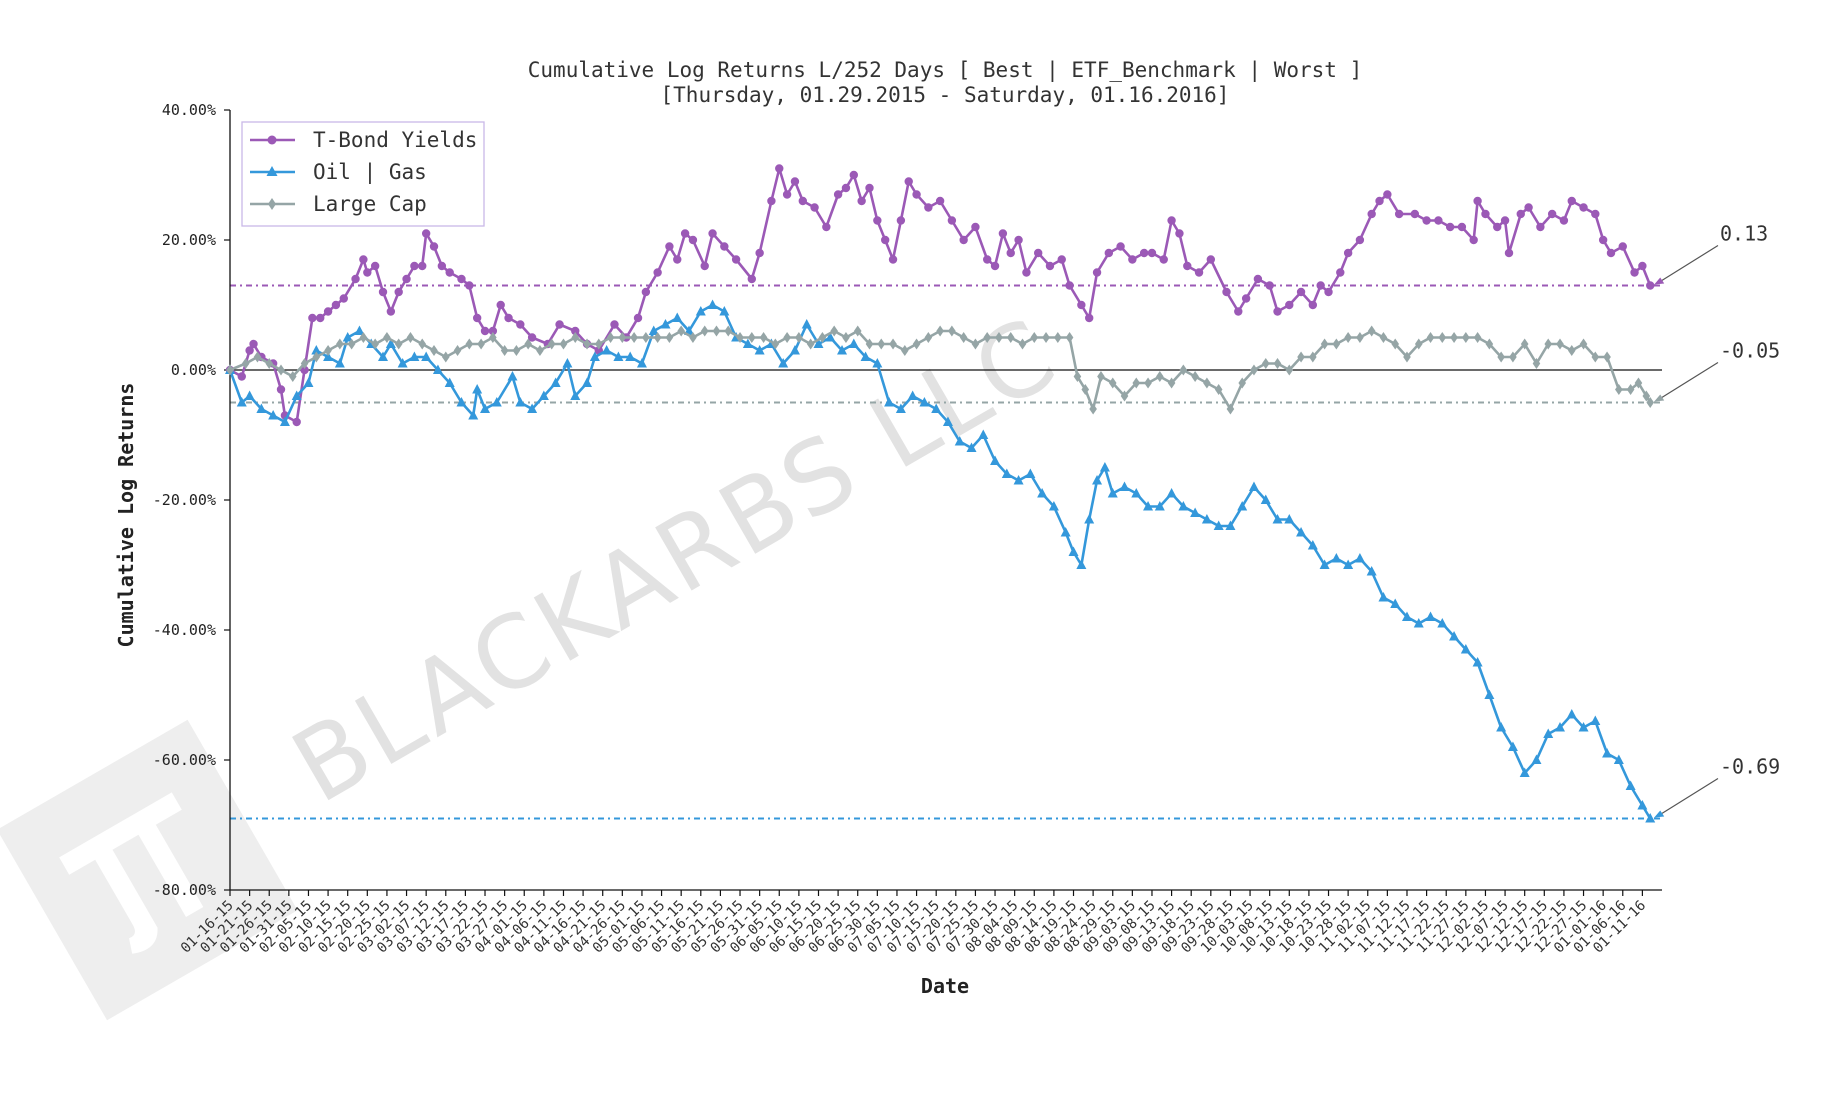 The height and width of the screenshot is (1100, 1825). What do you see at coordinates (1744, 234) in the screenshot?
I see `annotation-label: 0.13` at bounding box center [1744, 234].